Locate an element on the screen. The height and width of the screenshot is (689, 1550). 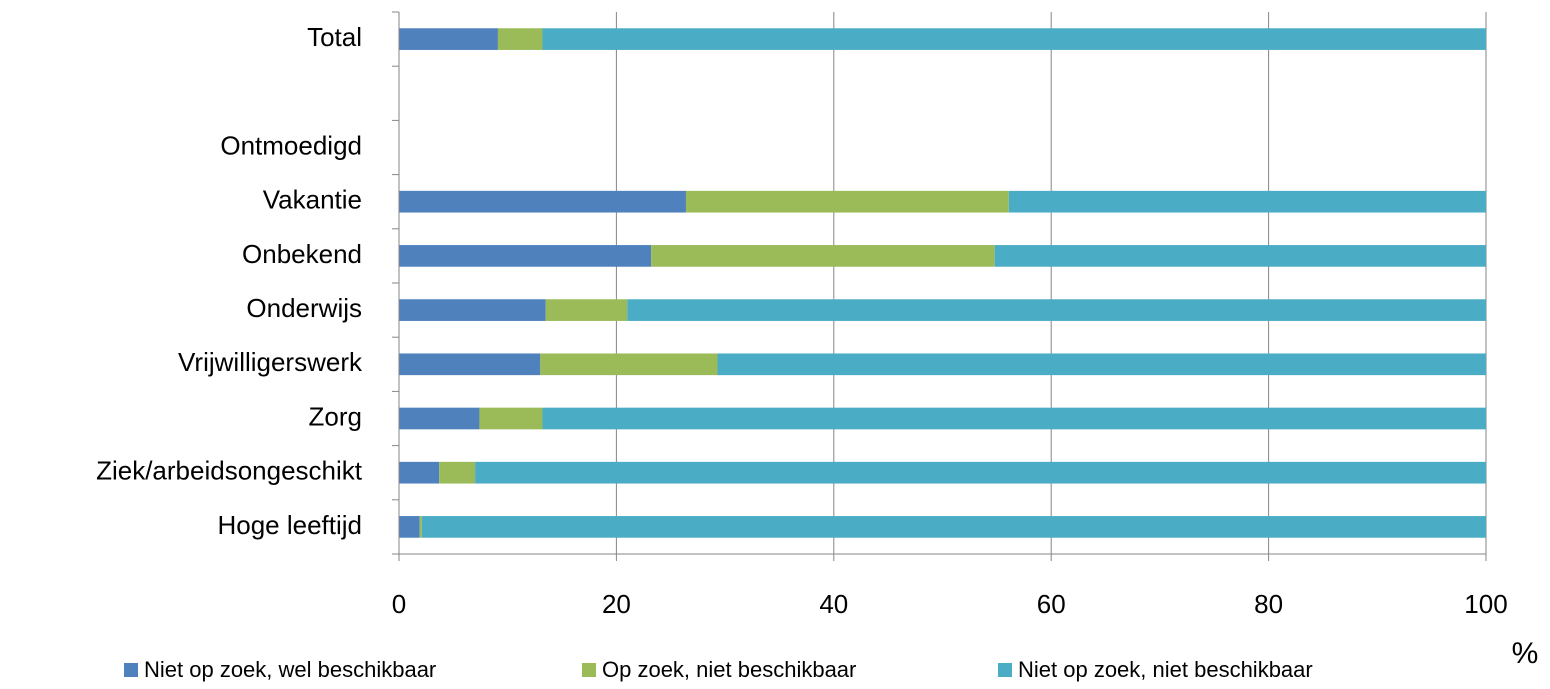
legend-label: Op zoek, niet beschikbaar is located at coordinates (729, 669).